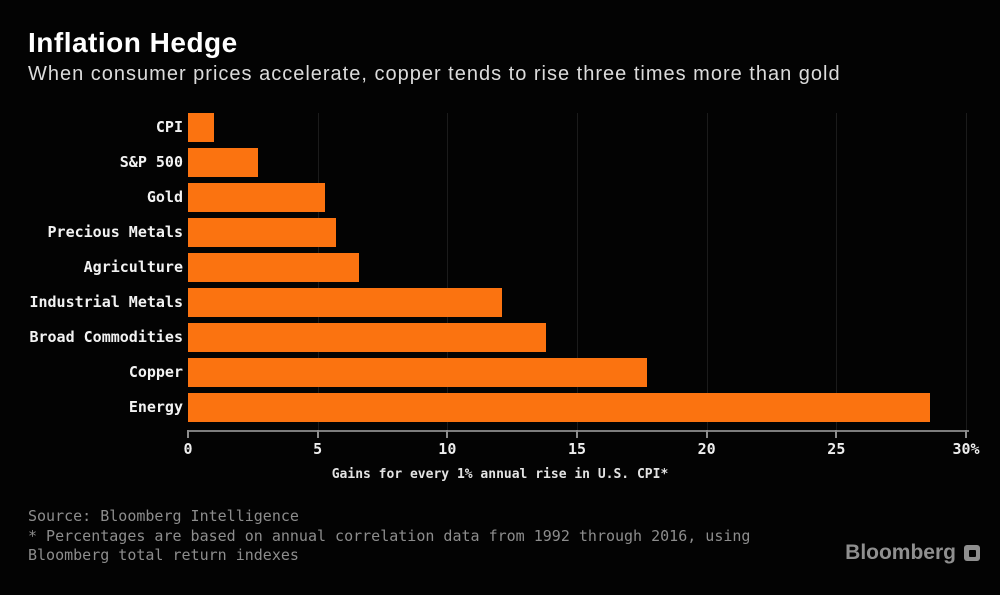 The image size is (1000, 595). I want to click on bar-industrial-metals, so click(345, 302).